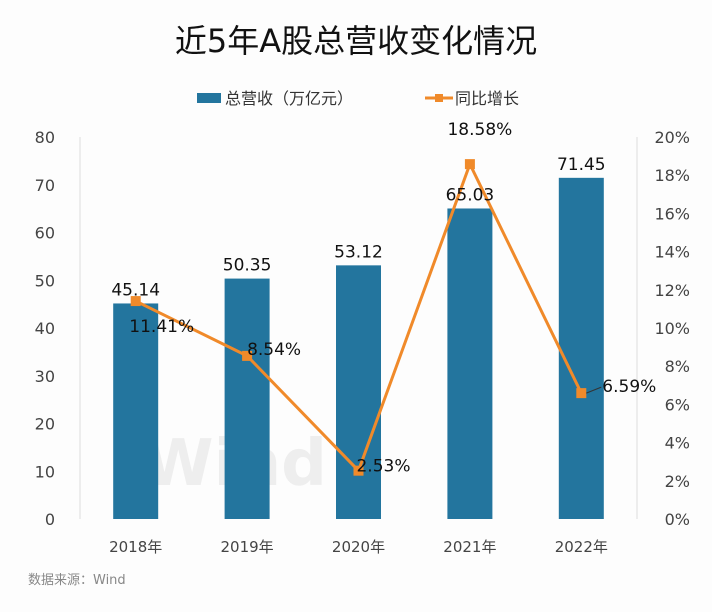  What do you see at coordinates (677, 366) in the screenshot?
I see `right-axis-tick-label: 8%` at bounding box center [677, 366].